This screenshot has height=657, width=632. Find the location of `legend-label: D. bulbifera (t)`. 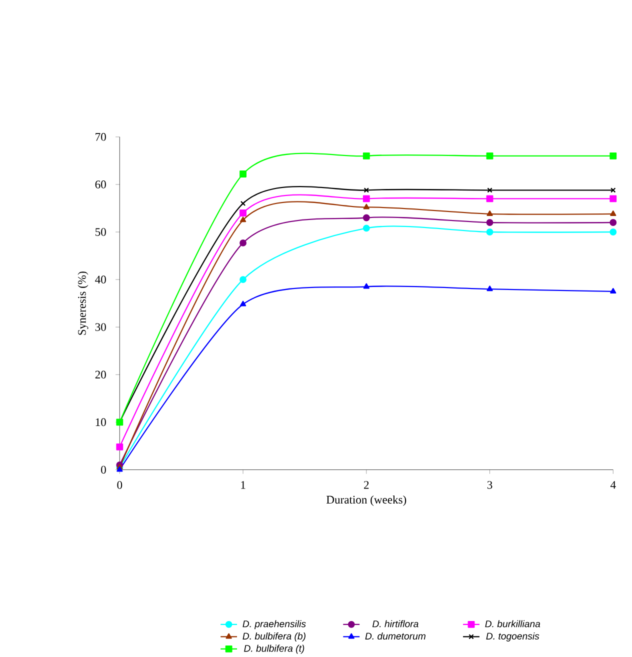

legend-label: D. bulbifera (t) is located at coordinates (274, 649).